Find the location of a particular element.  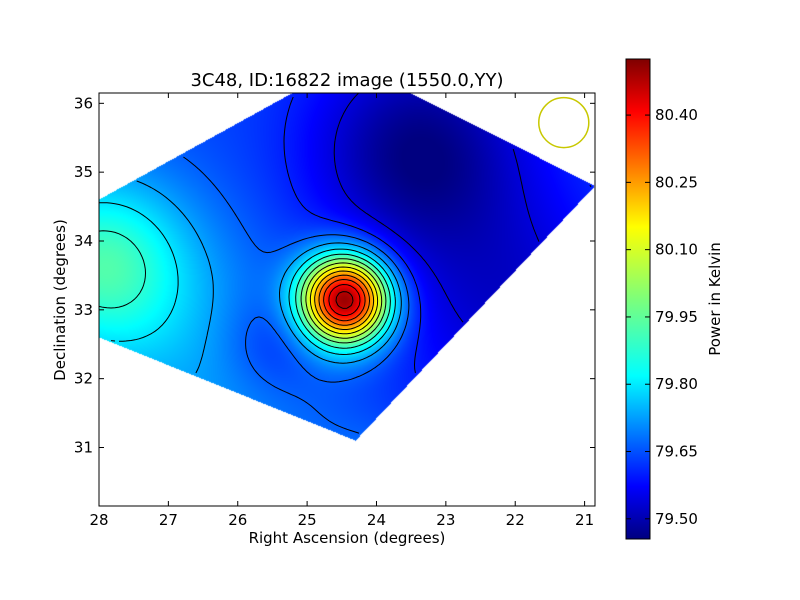

colorbar-label: Power in Kelvin is located at coordinates (715, 299).